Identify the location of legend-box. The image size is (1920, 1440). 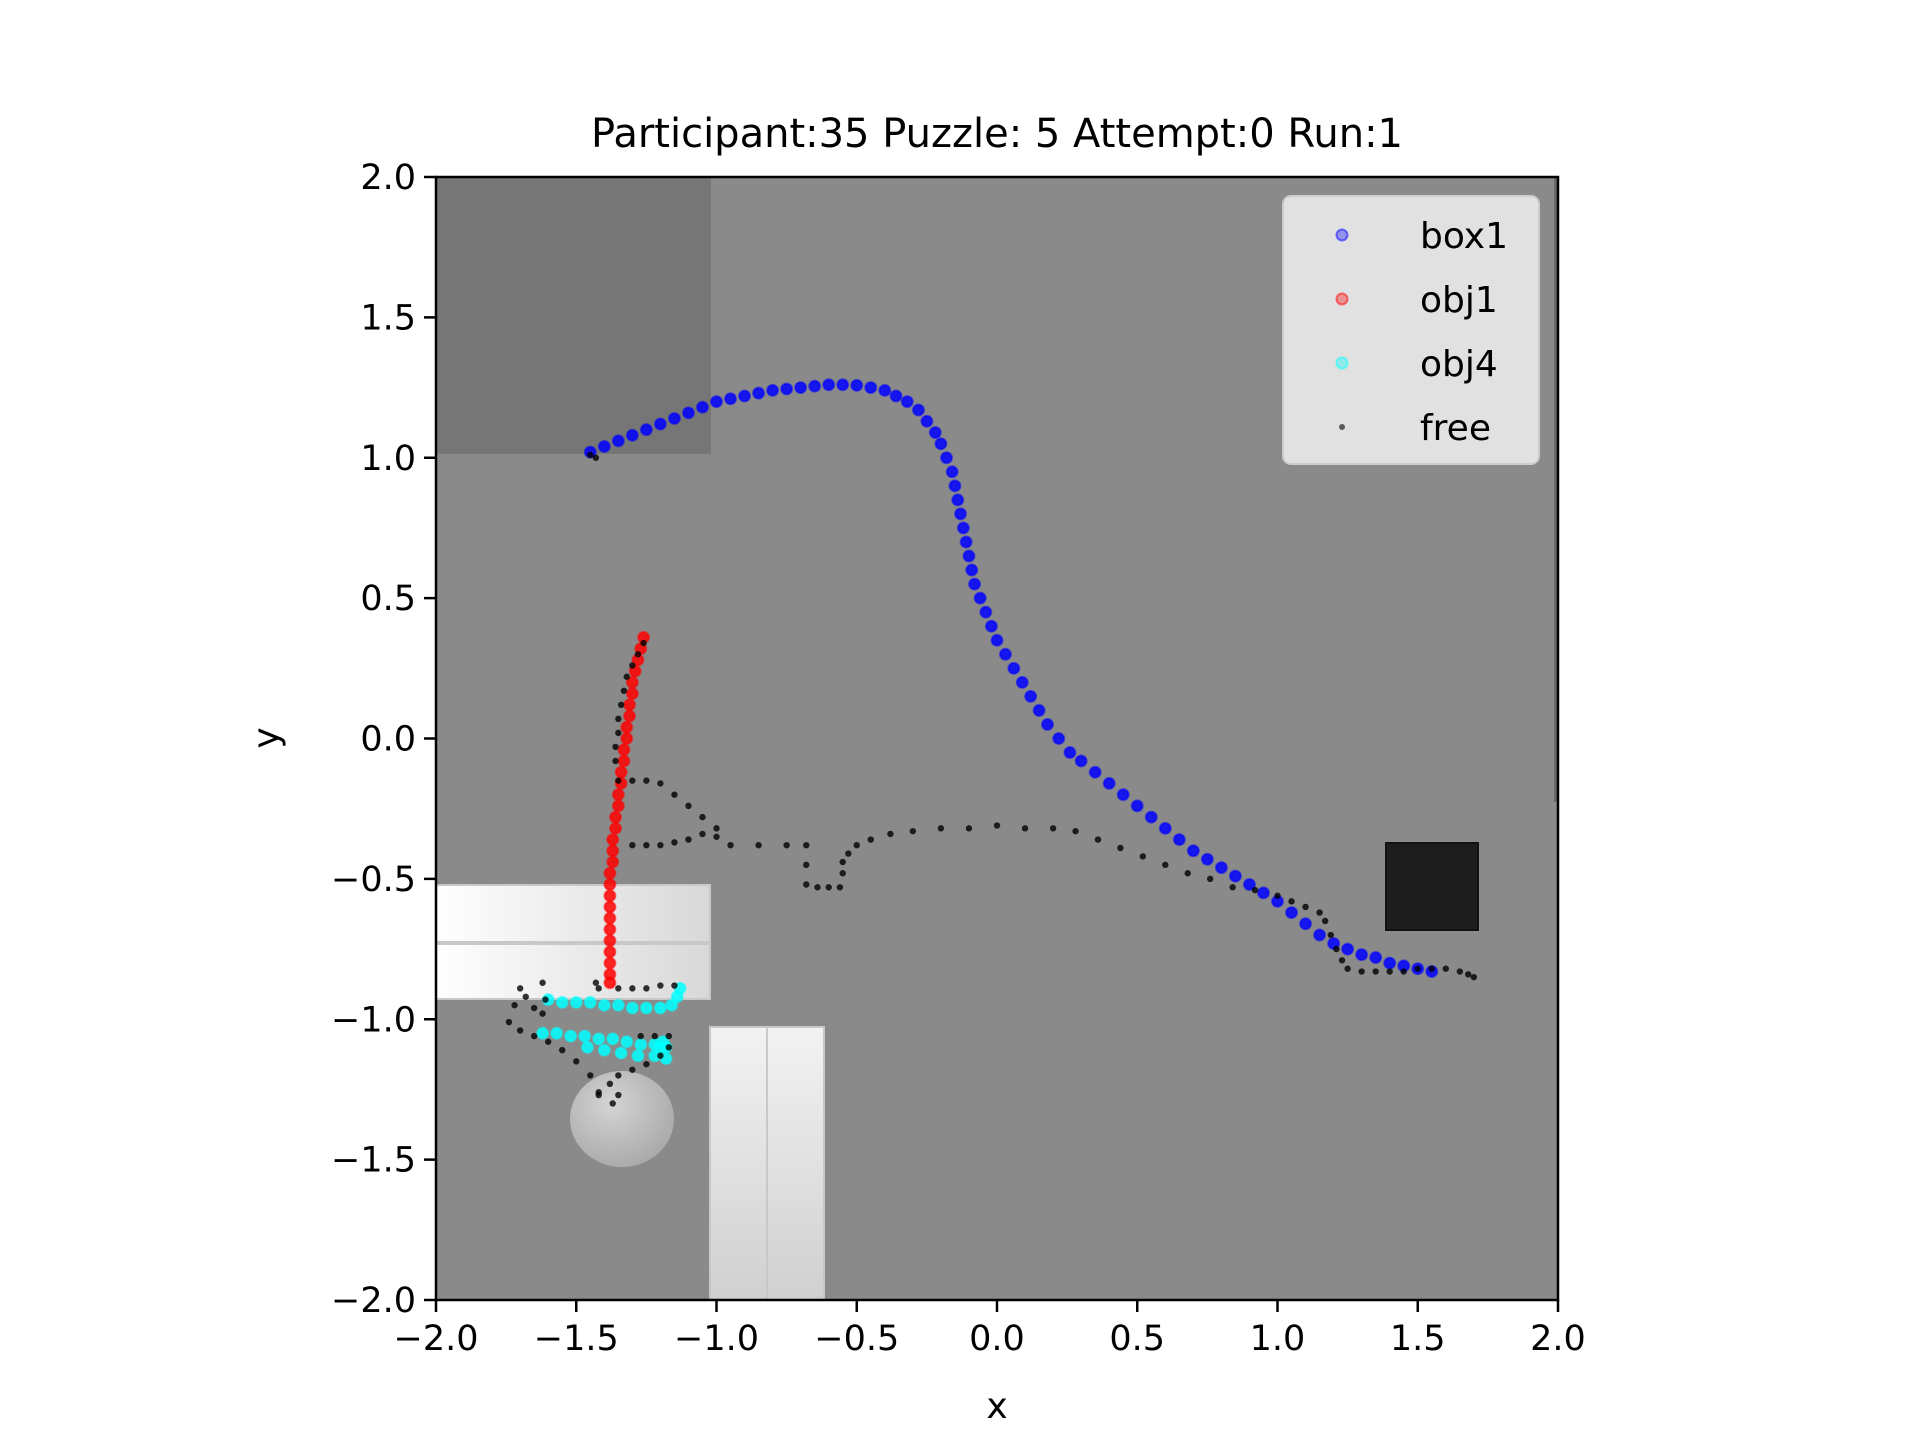
(1411, 330).